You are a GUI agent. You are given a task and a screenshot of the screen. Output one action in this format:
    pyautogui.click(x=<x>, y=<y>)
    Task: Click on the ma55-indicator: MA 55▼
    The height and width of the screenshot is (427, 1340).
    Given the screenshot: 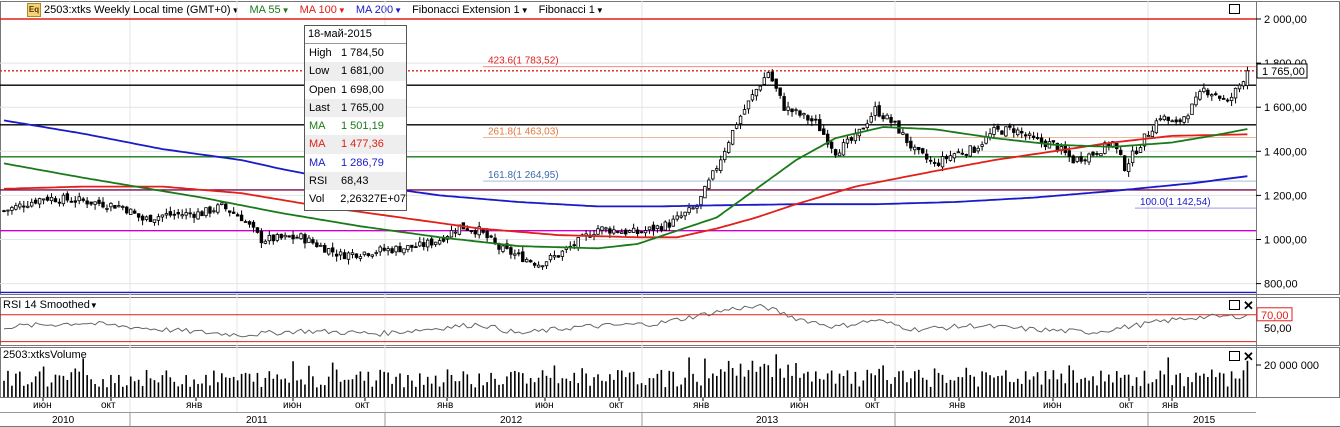 What is the action you would take?
    pyautogui.click(x=269, y=10)
    